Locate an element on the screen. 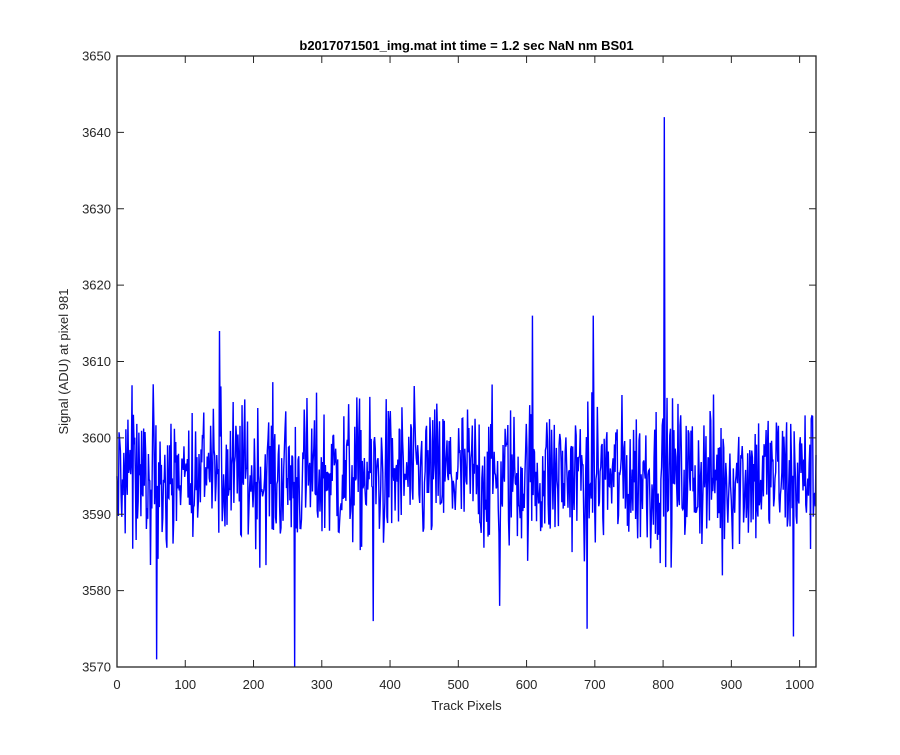 The width and height of the screenshot is (900, 755). x-tick-label: 100 is located at coordinates (185, 684).